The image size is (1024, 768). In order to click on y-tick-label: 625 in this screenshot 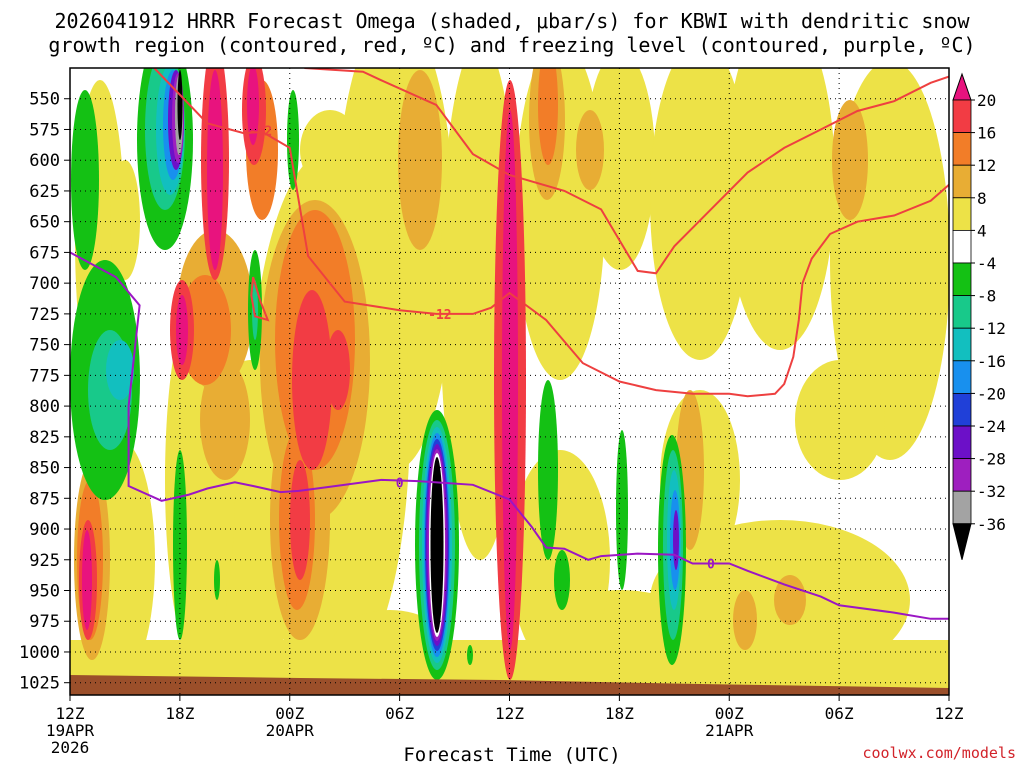, I will do `click(44, 192)`.